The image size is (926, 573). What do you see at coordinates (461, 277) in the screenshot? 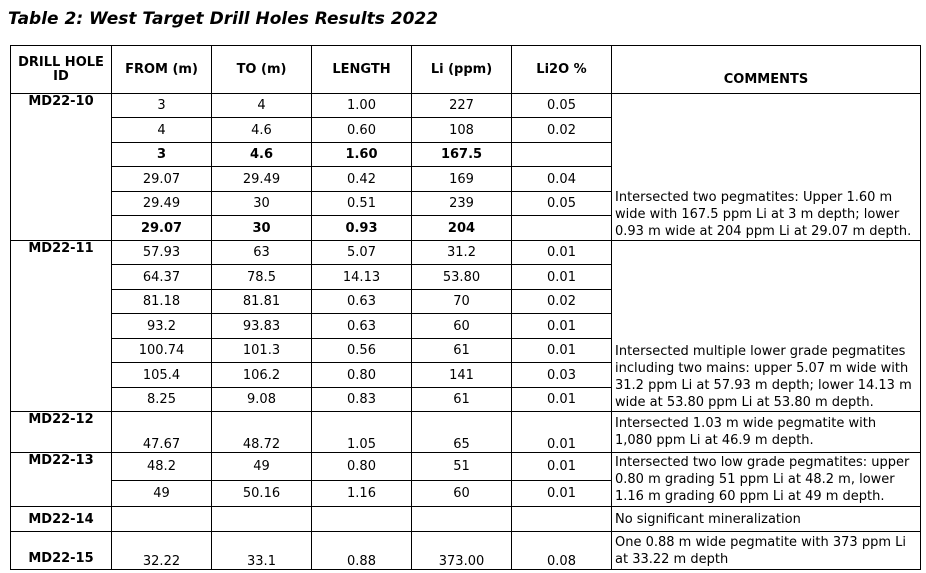
I see `li-cell: 53.80` at bounding box center [461, 277].